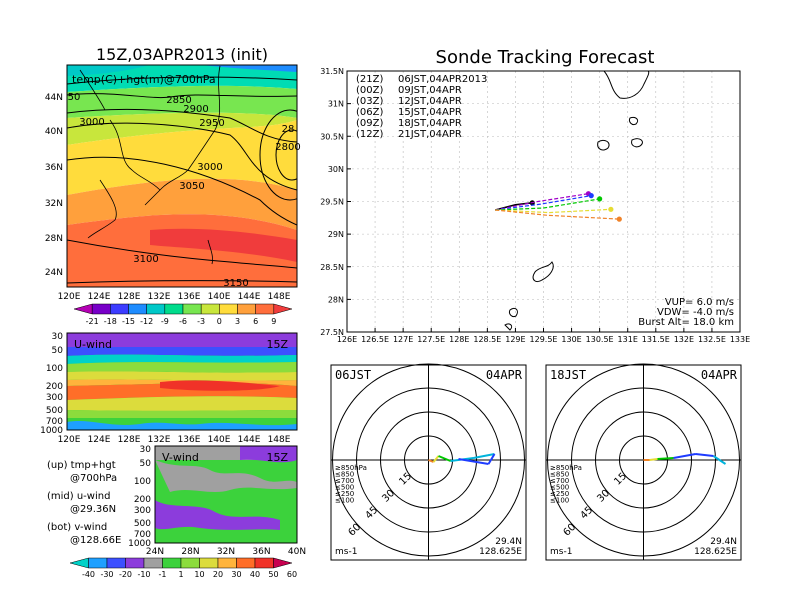 Image resolution: width=792 pixels, height=612 pixels. Describe the element at coordinates (699, 302) in the screenshot. I see `param-text: VUP= 6.0 m/s` at that location.